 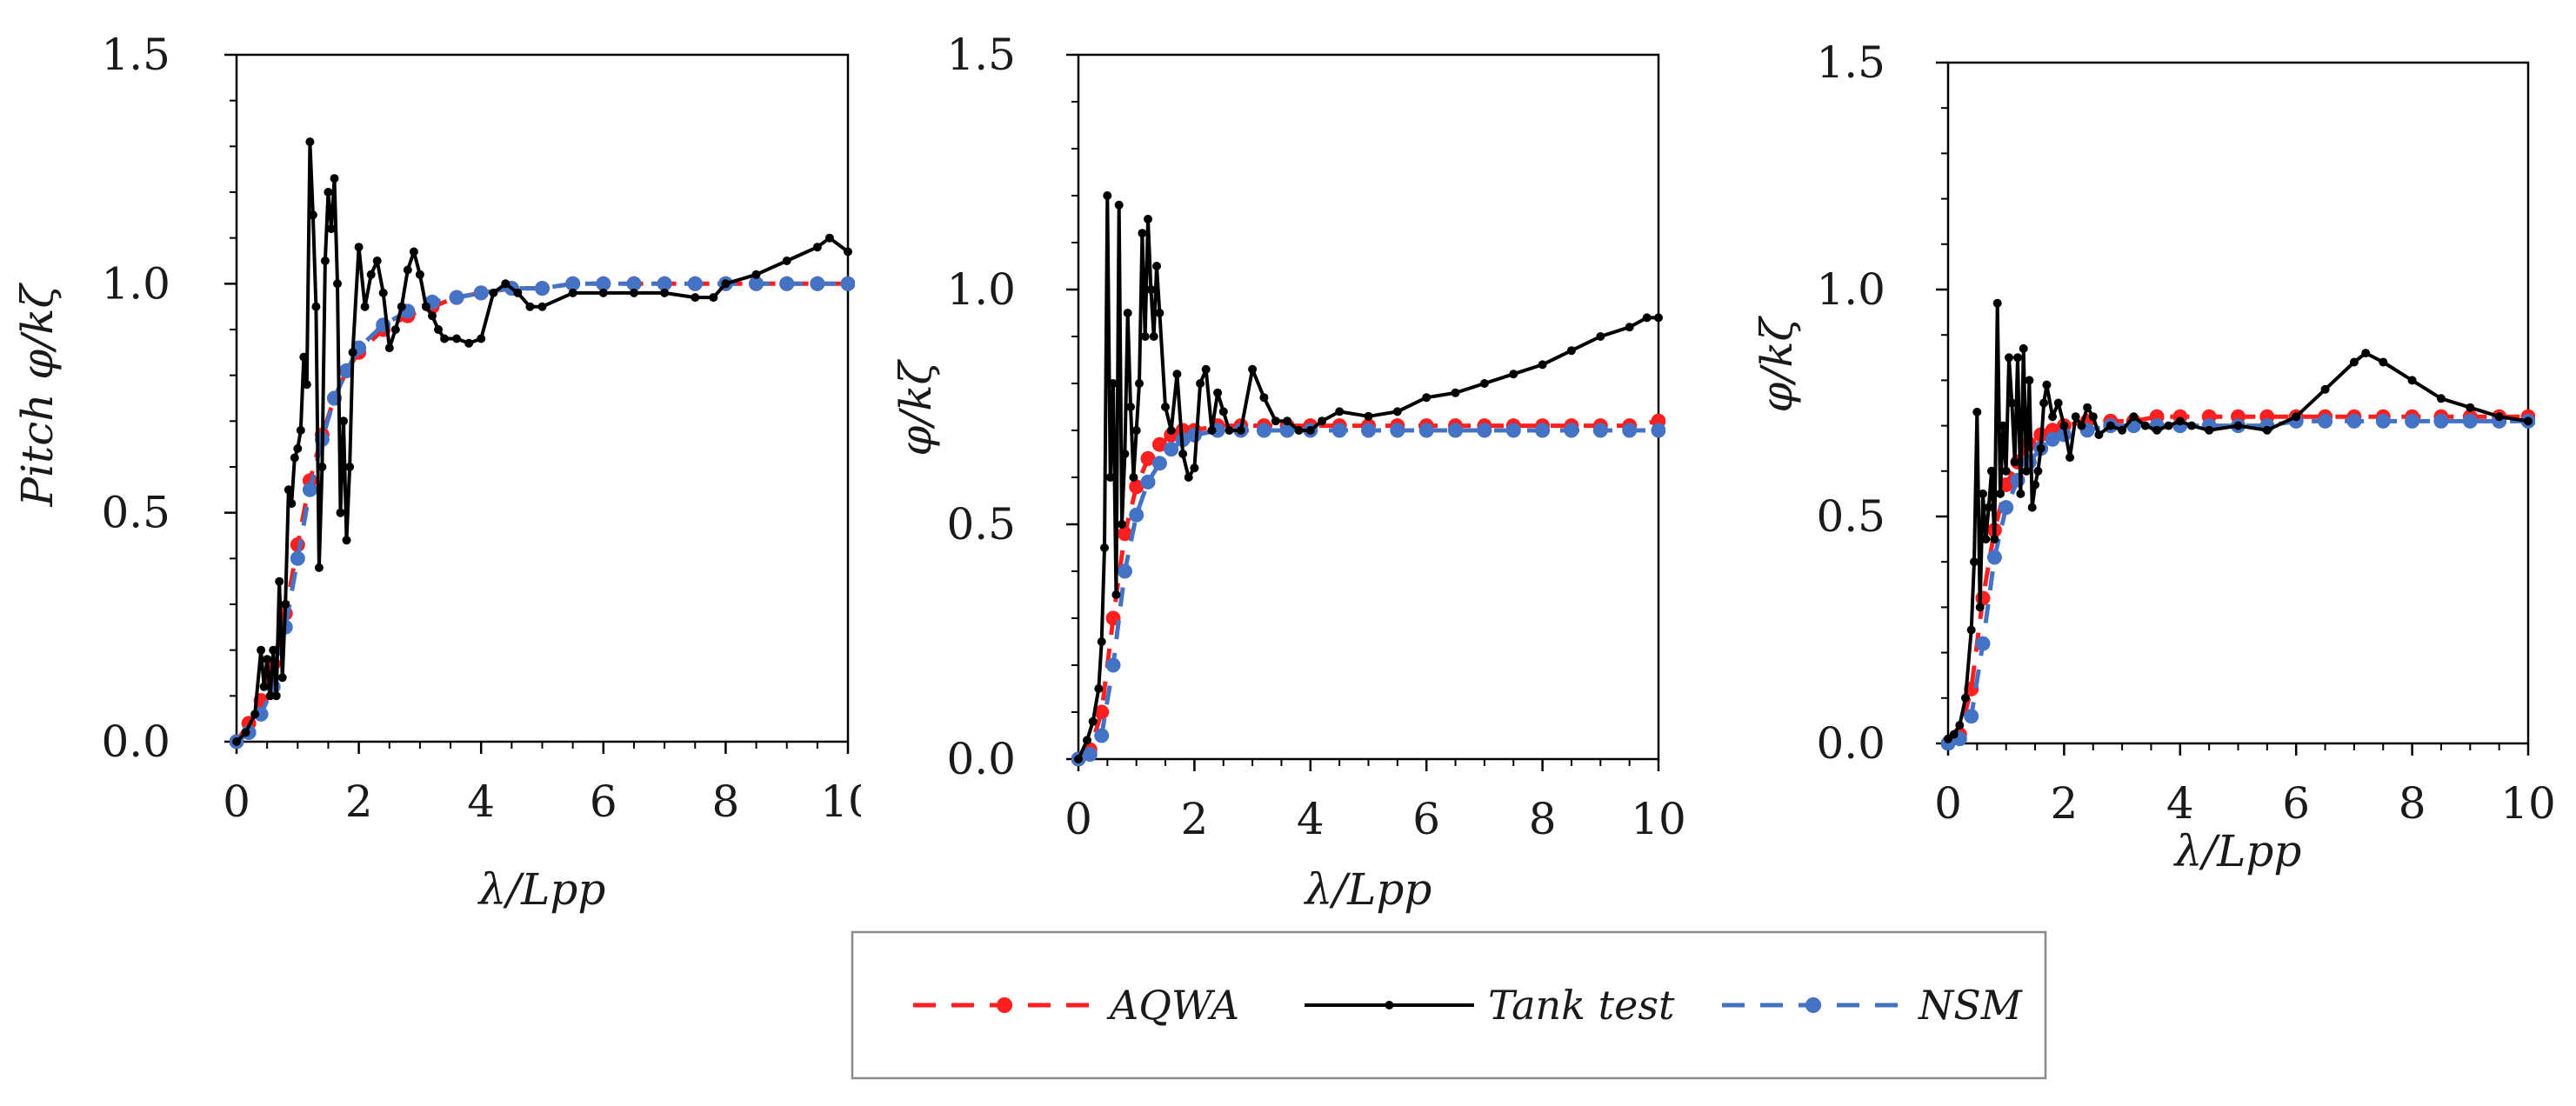 I want to click on series-line-tank-test, so click(x=2237, y=521).